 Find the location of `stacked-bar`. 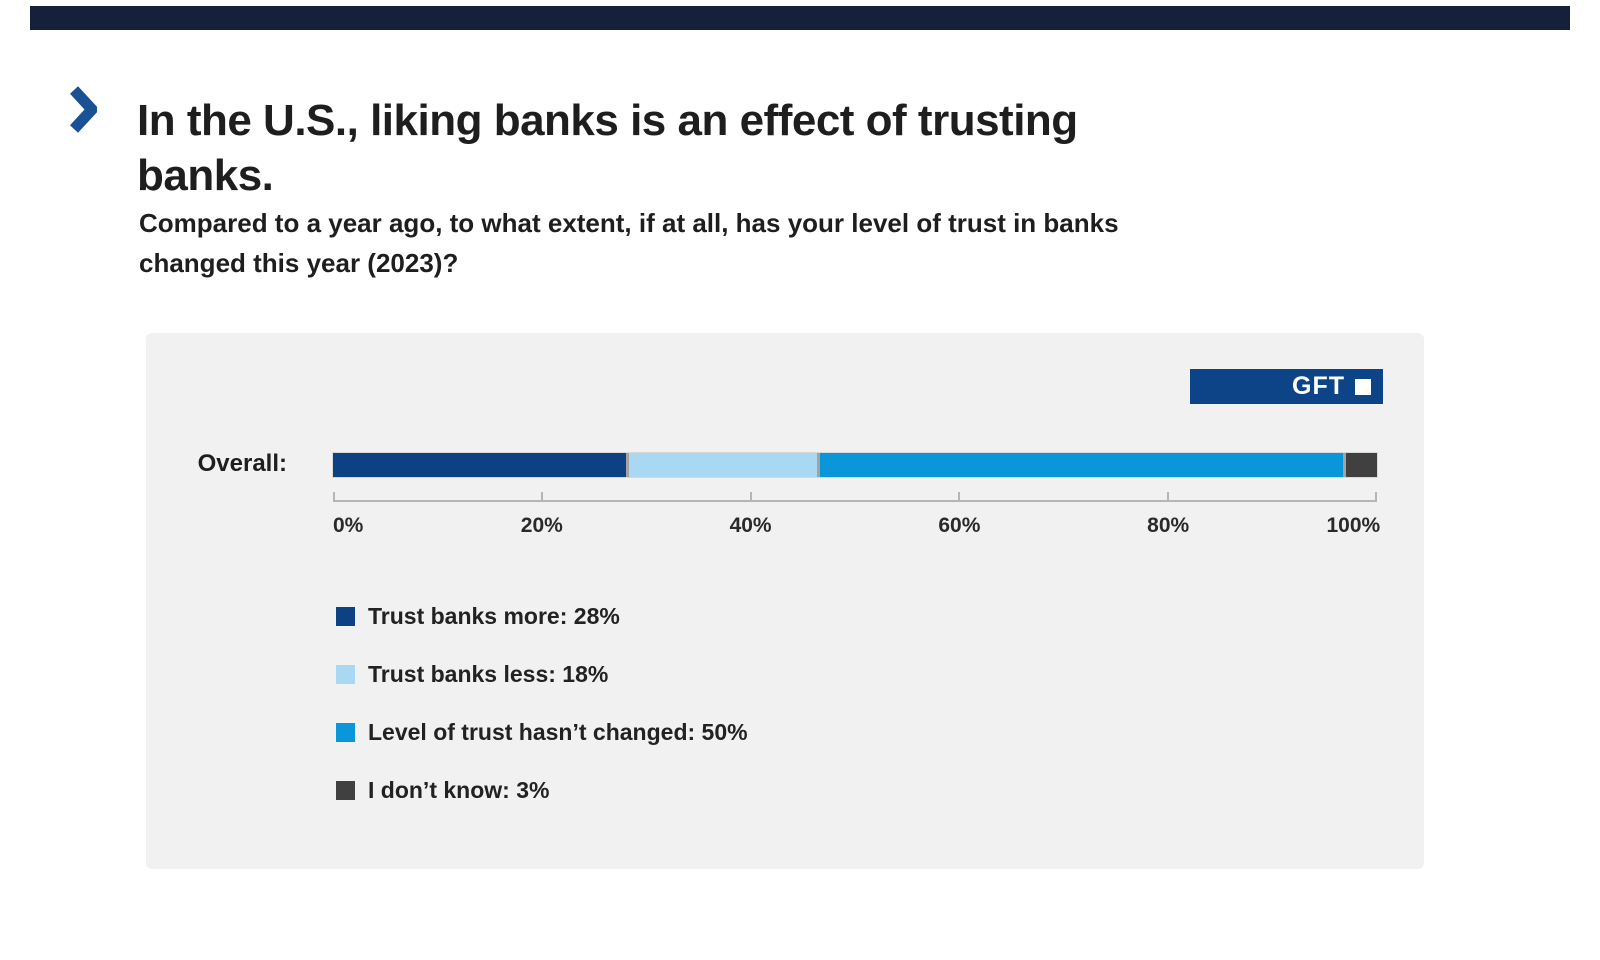

stacked-bar is located at coordinates (855, 465).